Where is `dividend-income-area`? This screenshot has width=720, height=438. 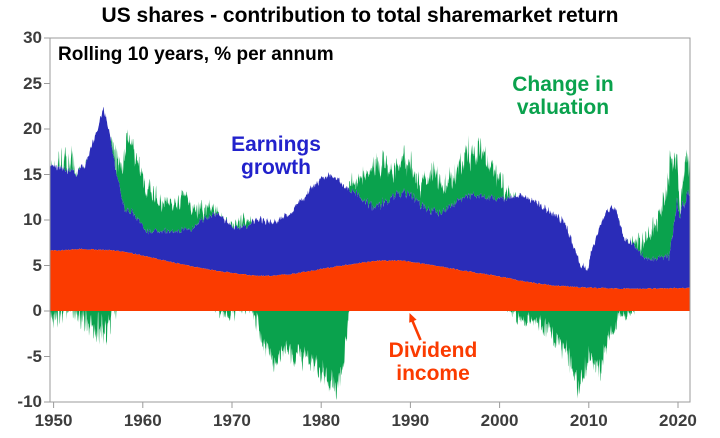
dividend-income-area is located at coordinates (370, 279).